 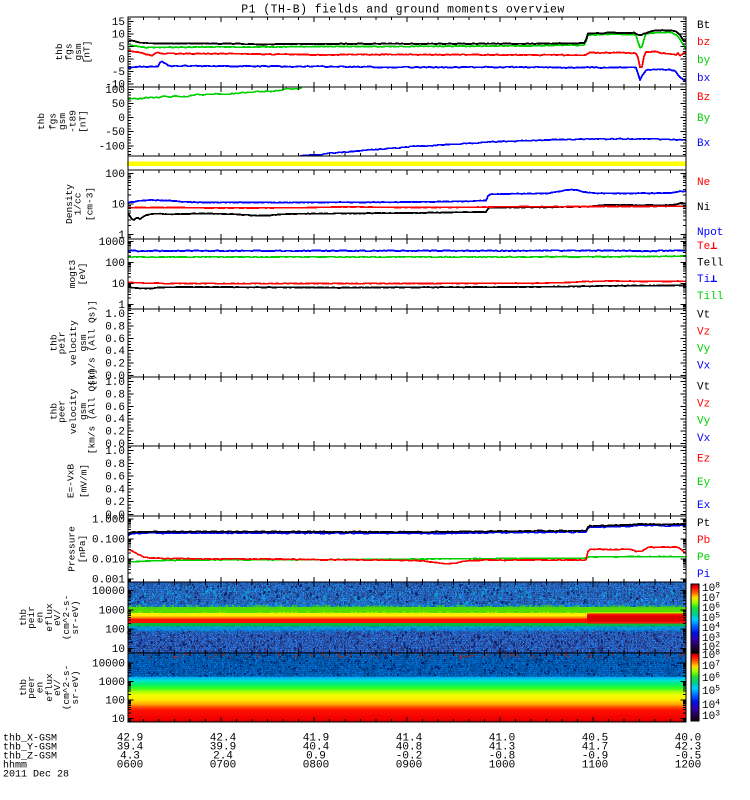 What do you see at coordinates (704, 208) in the screenshot?
I see `svg-text: Ni` at bounding box center [704, 208].